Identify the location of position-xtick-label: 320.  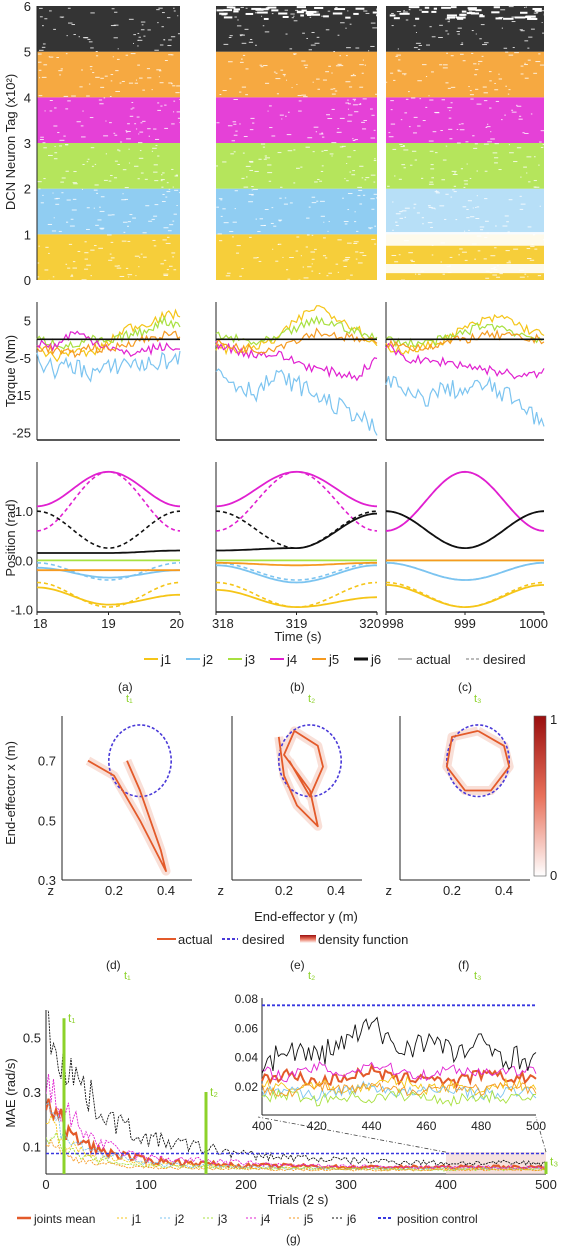
(370, 623).